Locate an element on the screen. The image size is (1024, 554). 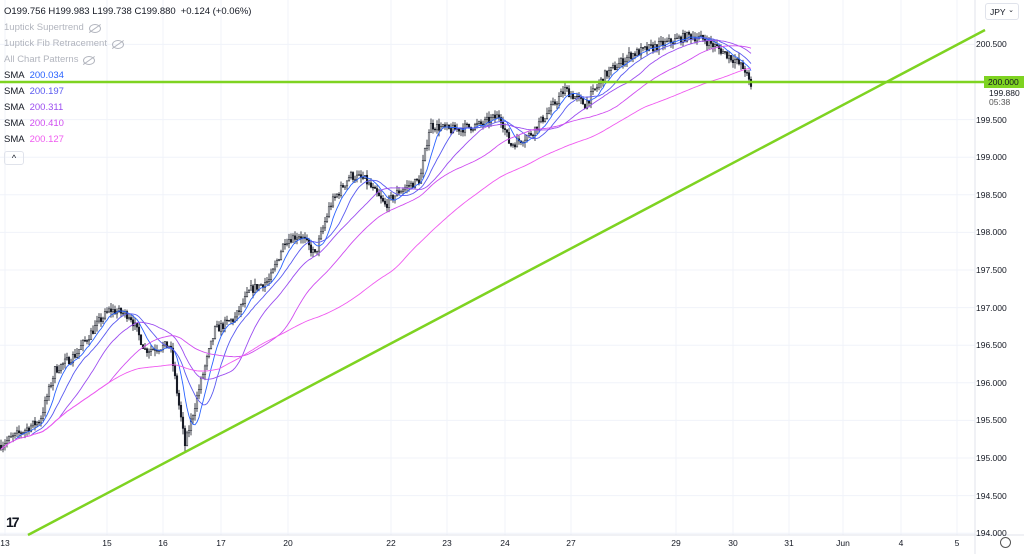
indicator-supertrend: 1uptick Supertrend is located at coordinates (127, 28).